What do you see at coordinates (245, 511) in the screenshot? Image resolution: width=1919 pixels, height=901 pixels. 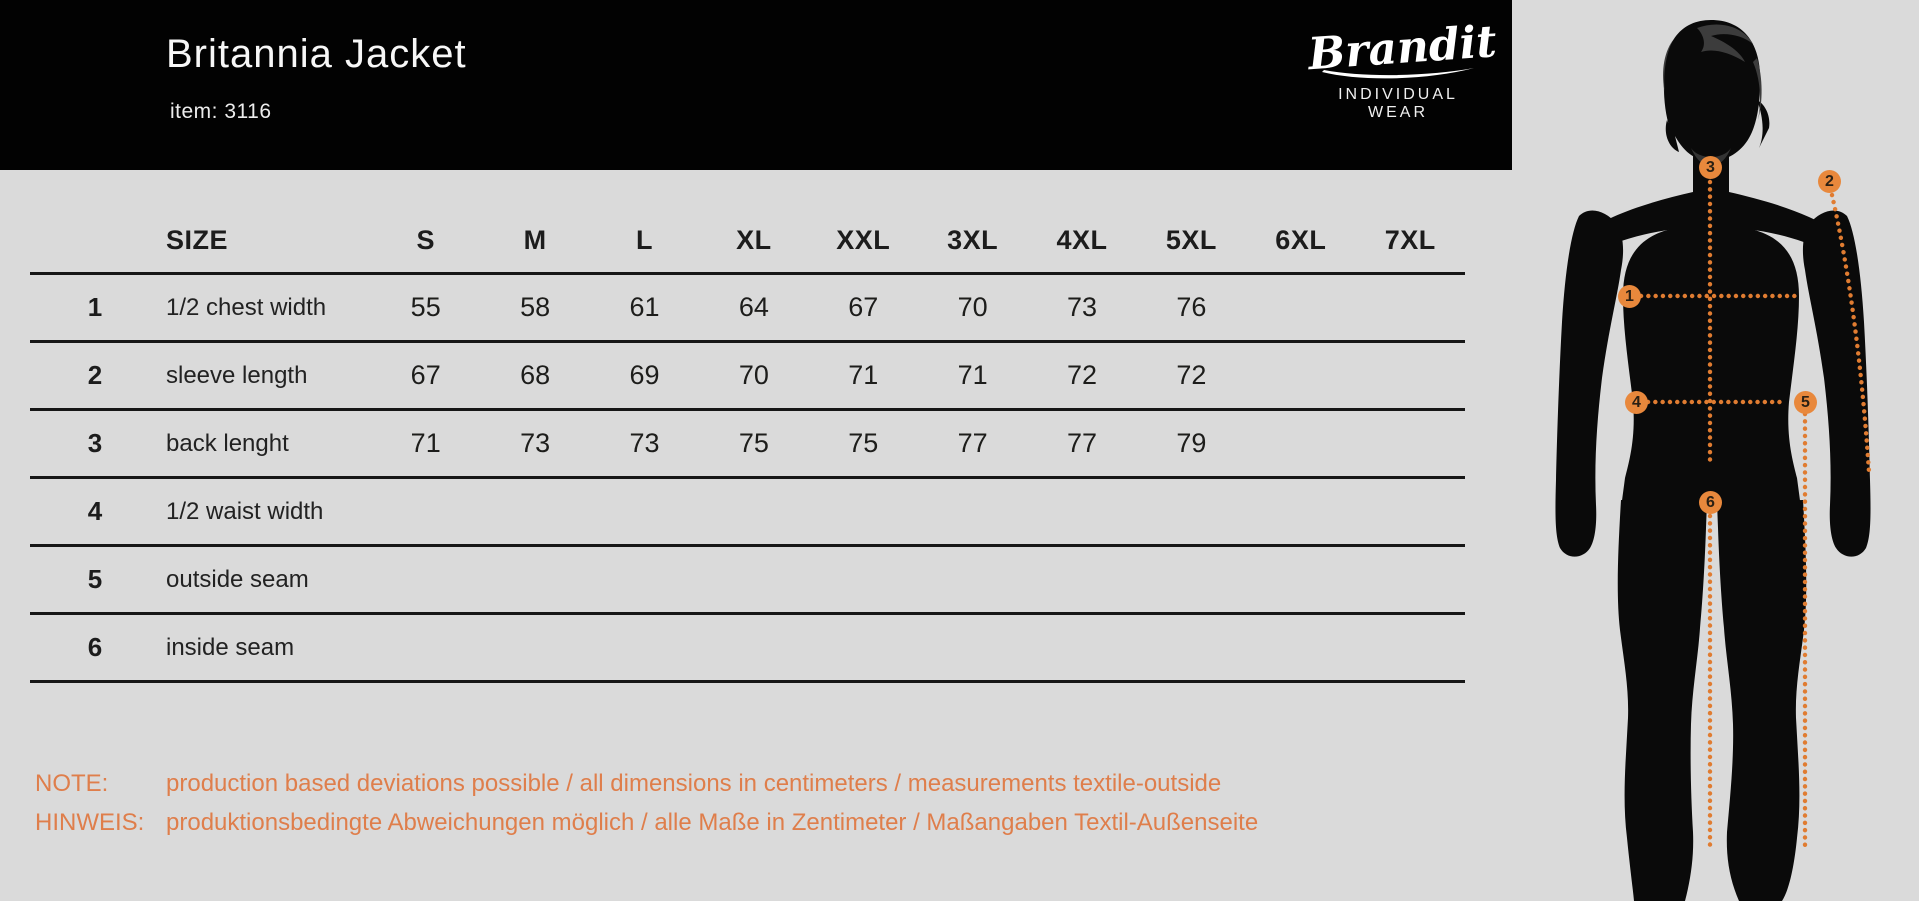 I see `row-label: 1/2 waist width` at bounding box center [245, 511].